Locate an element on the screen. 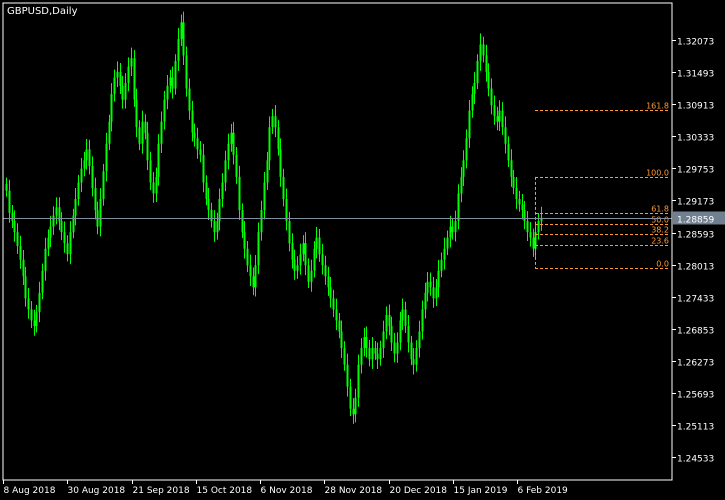  price-tick-label: 1.28593 is located at coordinates (695, 236).